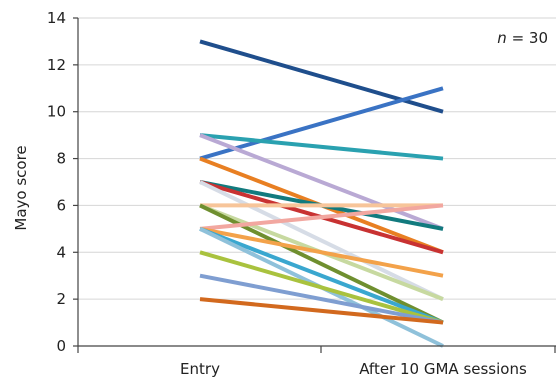  What do you see at coordinates (61, 299) in the screenshot?
I see `y-tick-label: 2` at bounding box center [61, 299].